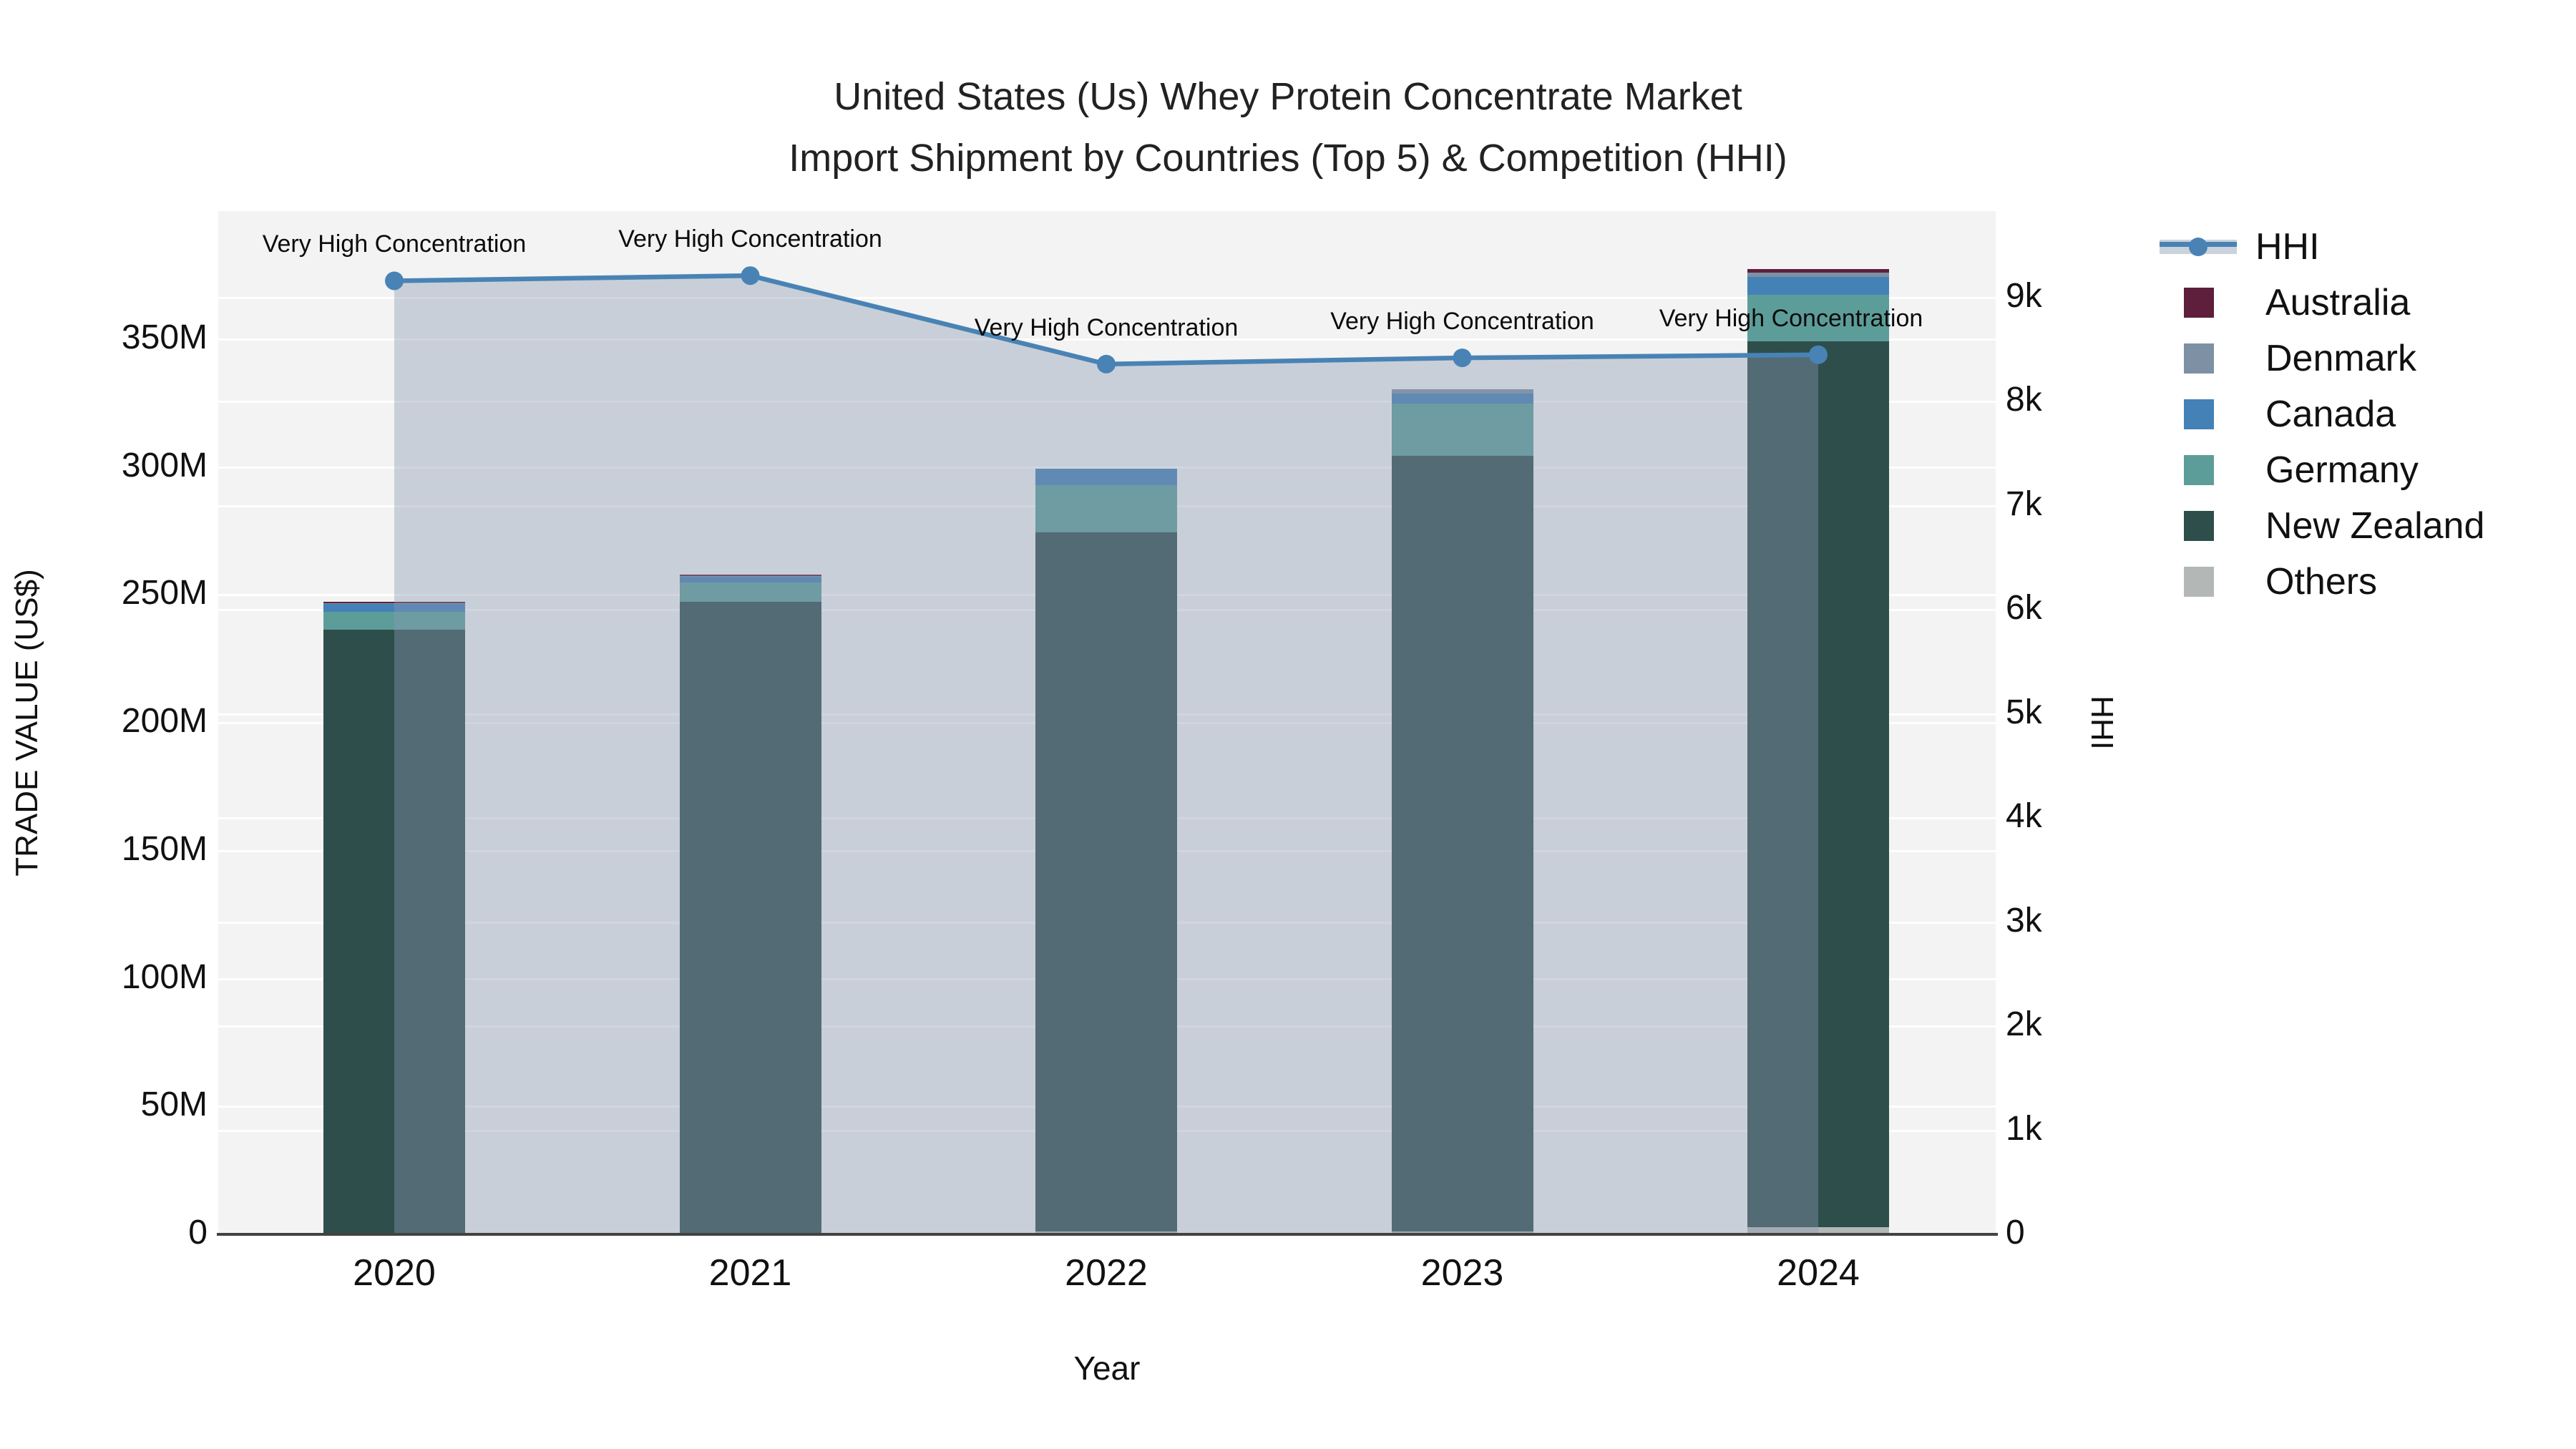 The height and width of the screenshot is (1449, 2576). I want to click on bar-2020-australia, so click(394, 602).